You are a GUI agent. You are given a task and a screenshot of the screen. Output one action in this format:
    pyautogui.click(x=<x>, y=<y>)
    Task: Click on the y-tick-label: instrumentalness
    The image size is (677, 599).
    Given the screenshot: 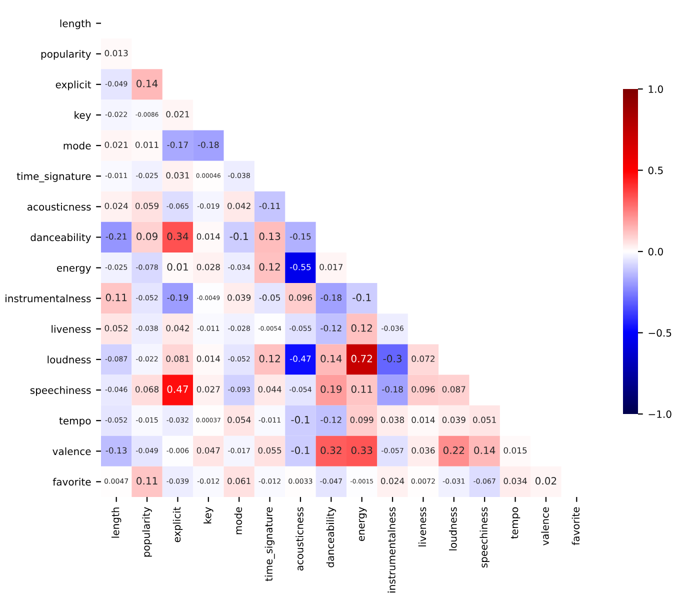 What is the action you would take?
    pyautogui.click(x=48, y=298)
    